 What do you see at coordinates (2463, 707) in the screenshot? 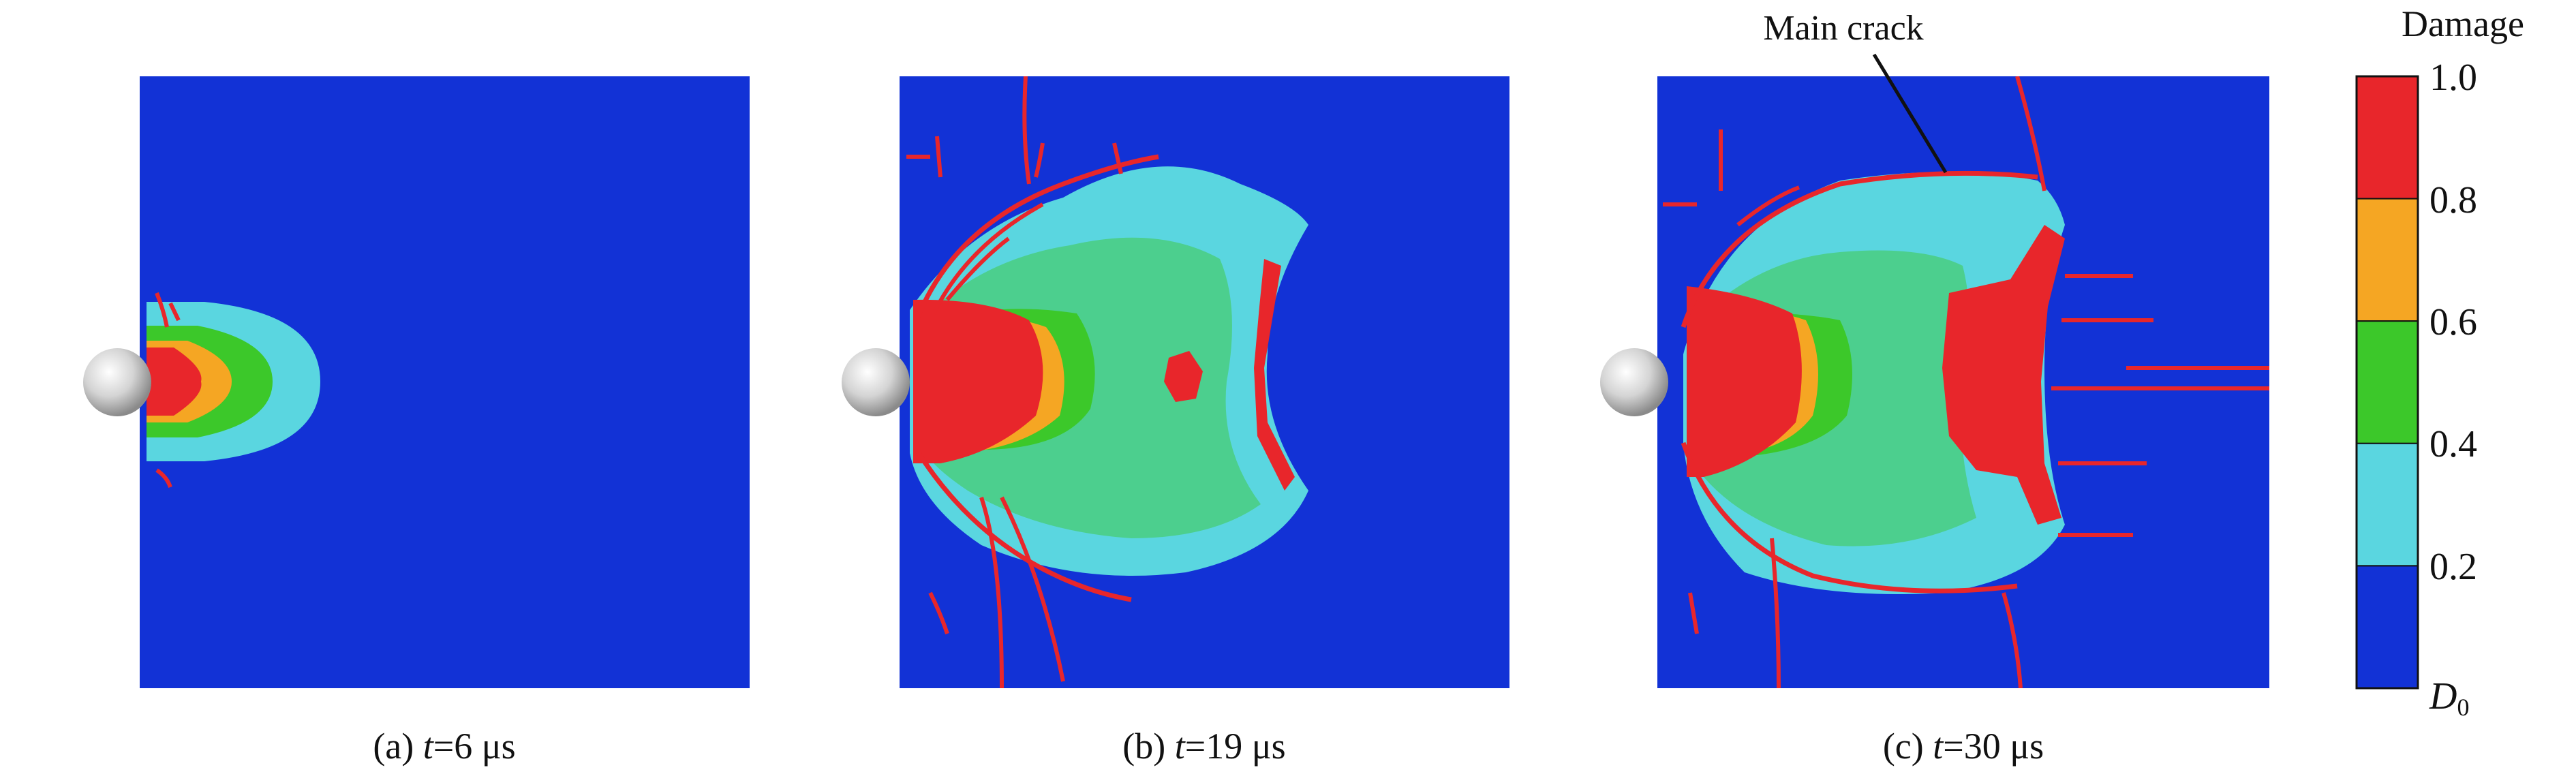
I see `colorbar-d0-sub: 0` at bounding box center [2463, 707].